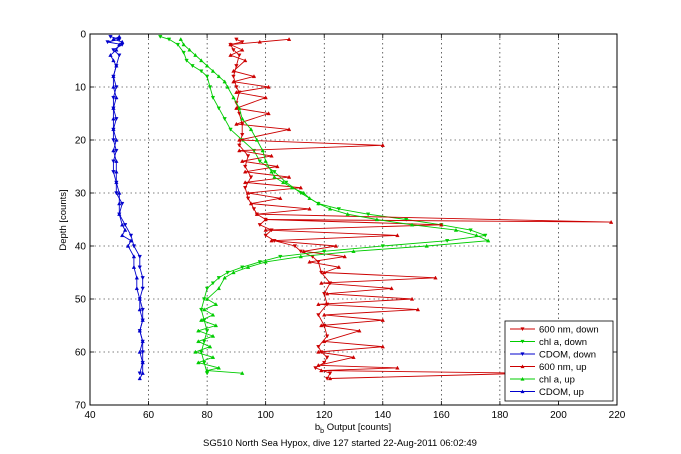 The height and width of the screenshot is (454, 681). I want to click on y-tick-label: 70, so click(81, 406).